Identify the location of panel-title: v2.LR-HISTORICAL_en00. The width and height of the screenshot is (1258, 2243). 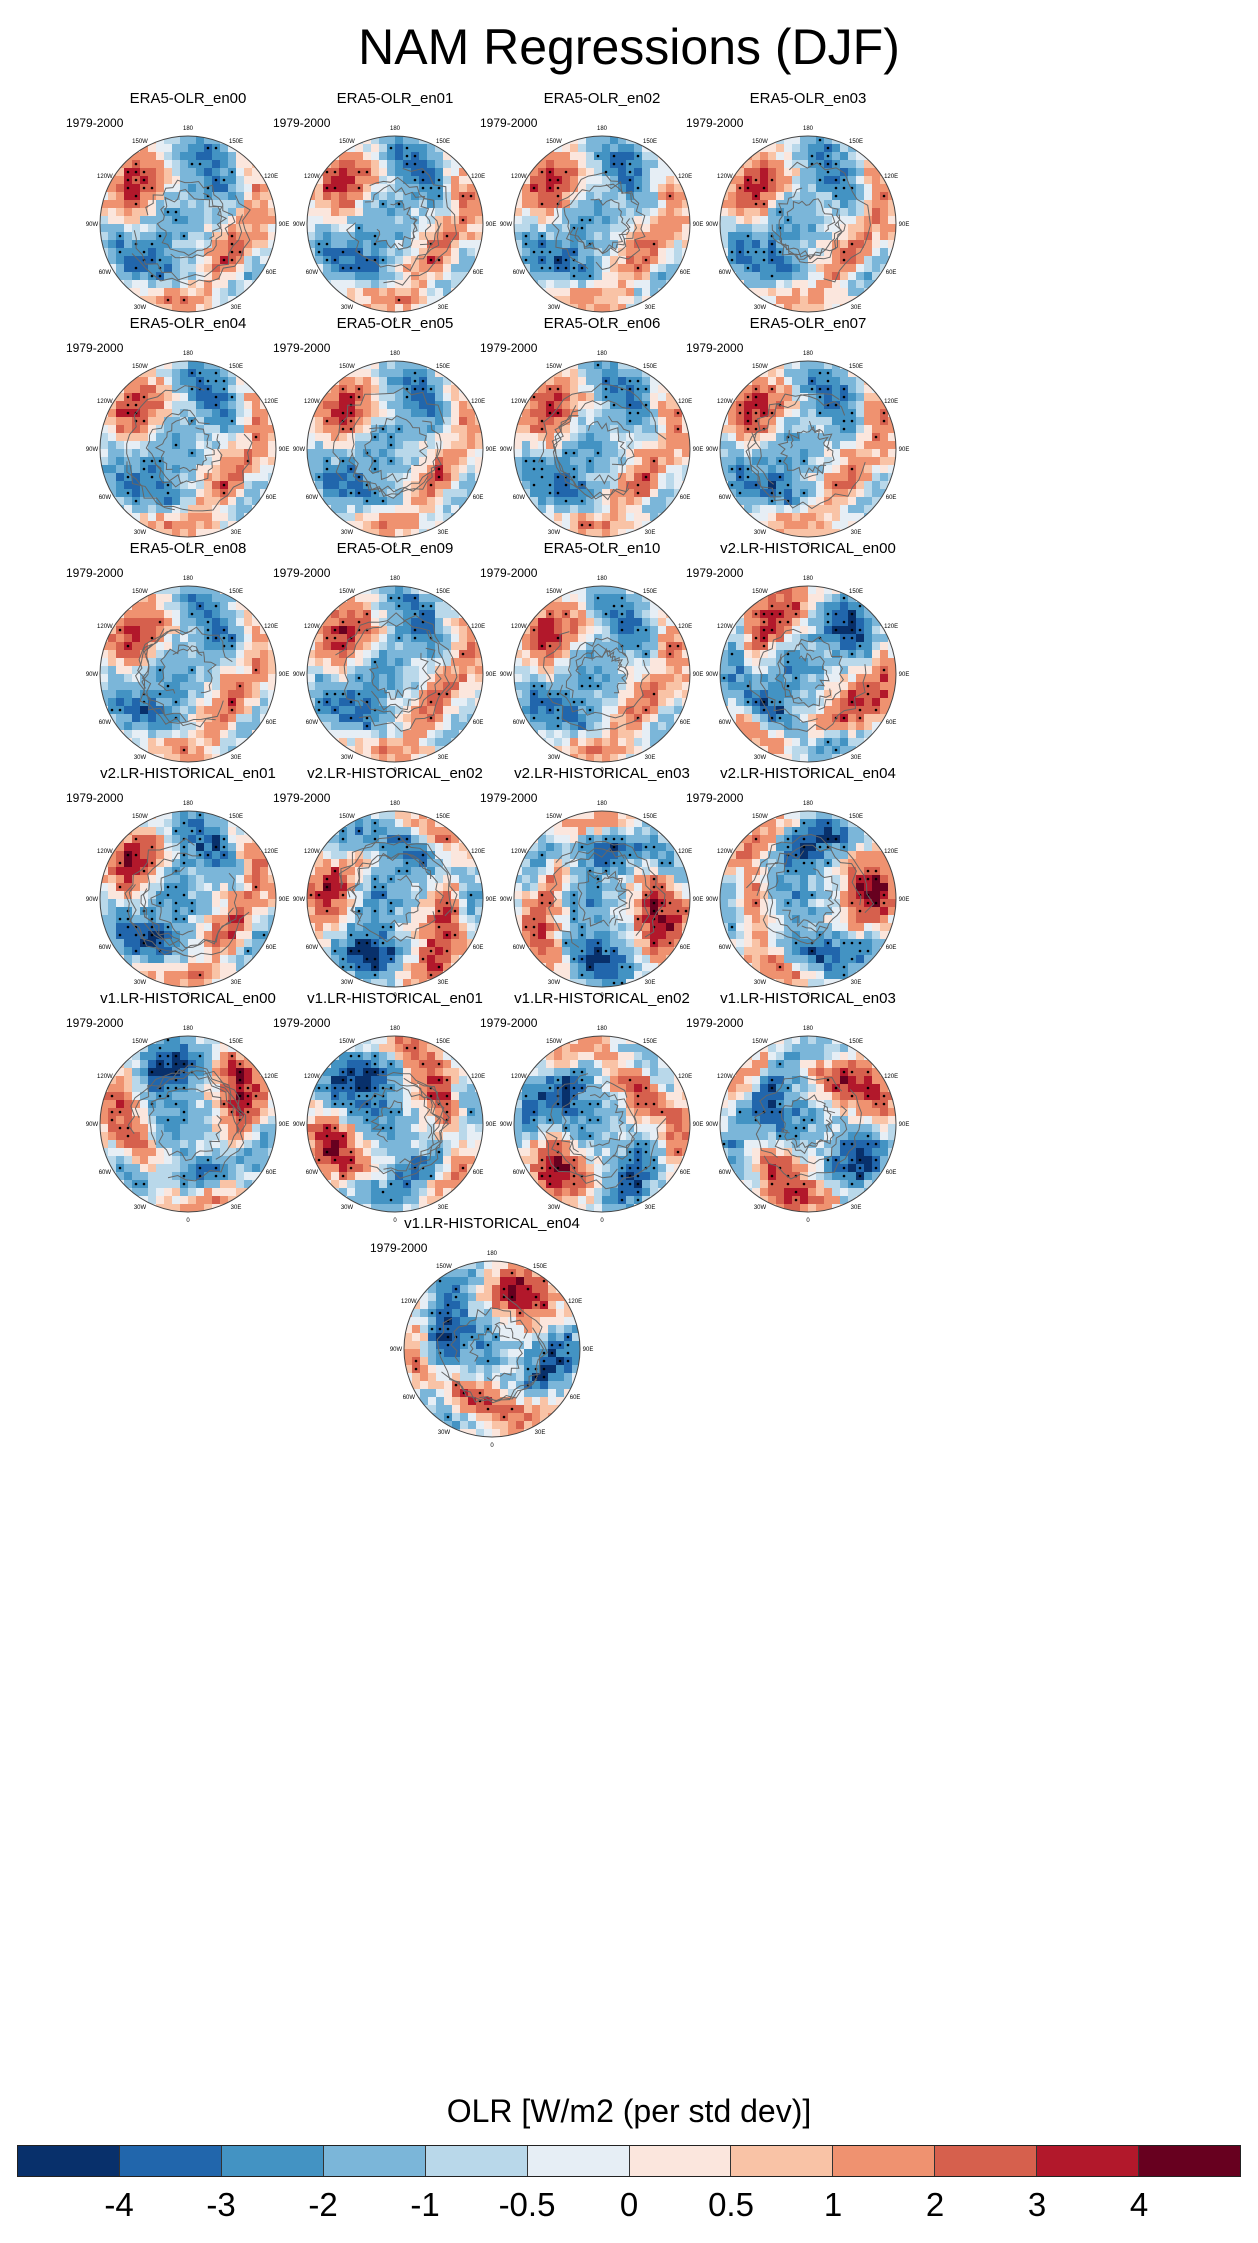
(808, 548).